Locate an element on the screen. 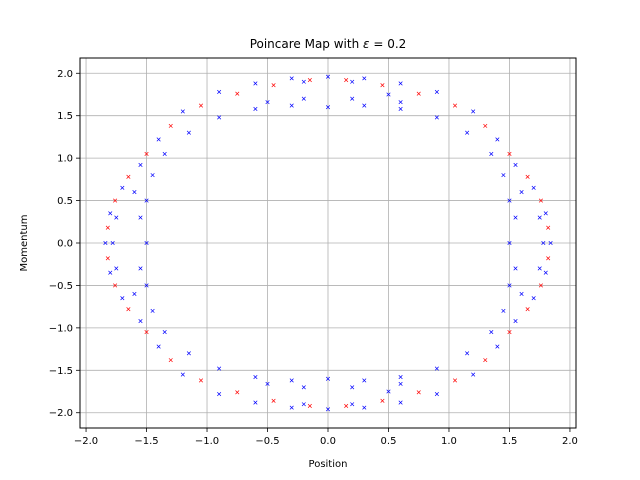 The width and height of the screenshot is (640, 480). y-tick-label: 0.5 is located at coordinates (65, 201).